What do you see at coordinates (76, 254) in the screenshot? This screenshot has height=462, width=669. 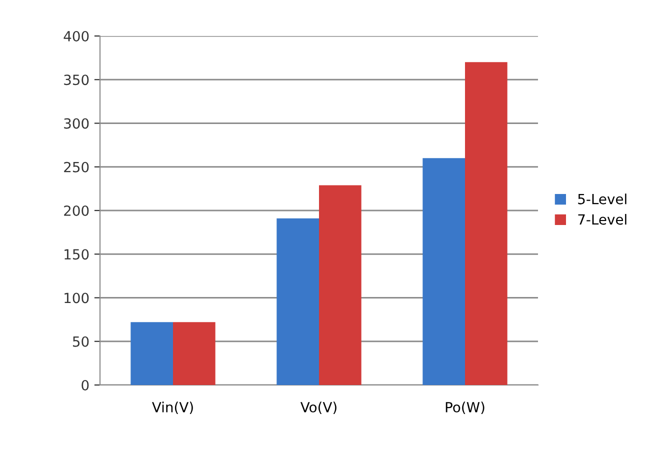 I see `y-tick-label: 150` at bounding box center [76, 254].